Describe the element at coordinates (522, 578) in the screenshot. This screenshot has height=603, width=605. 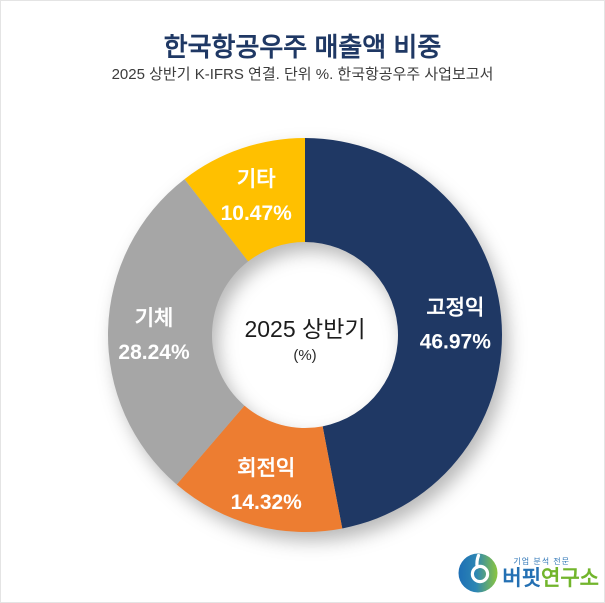
I see `logo-name-buffett: 버핏` at that location.